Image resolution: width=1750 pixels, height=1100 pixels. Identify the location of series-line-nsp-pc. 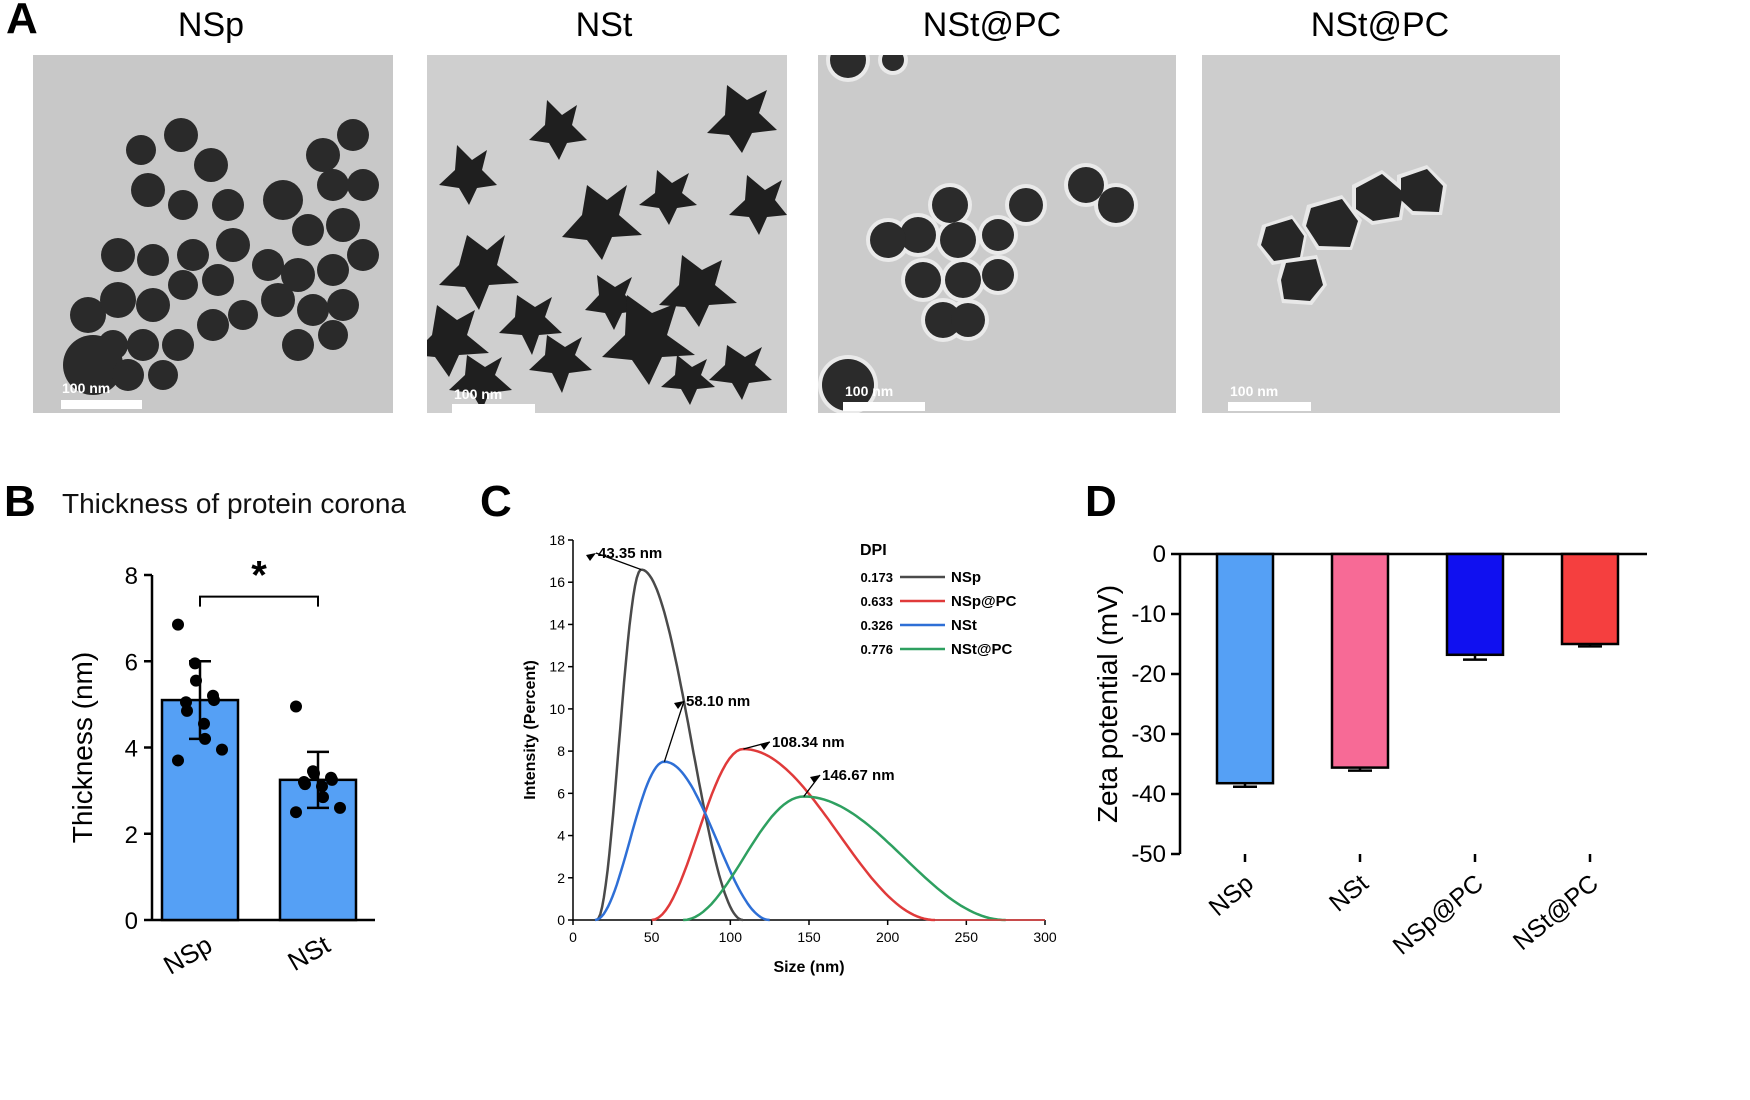
(793, 834).